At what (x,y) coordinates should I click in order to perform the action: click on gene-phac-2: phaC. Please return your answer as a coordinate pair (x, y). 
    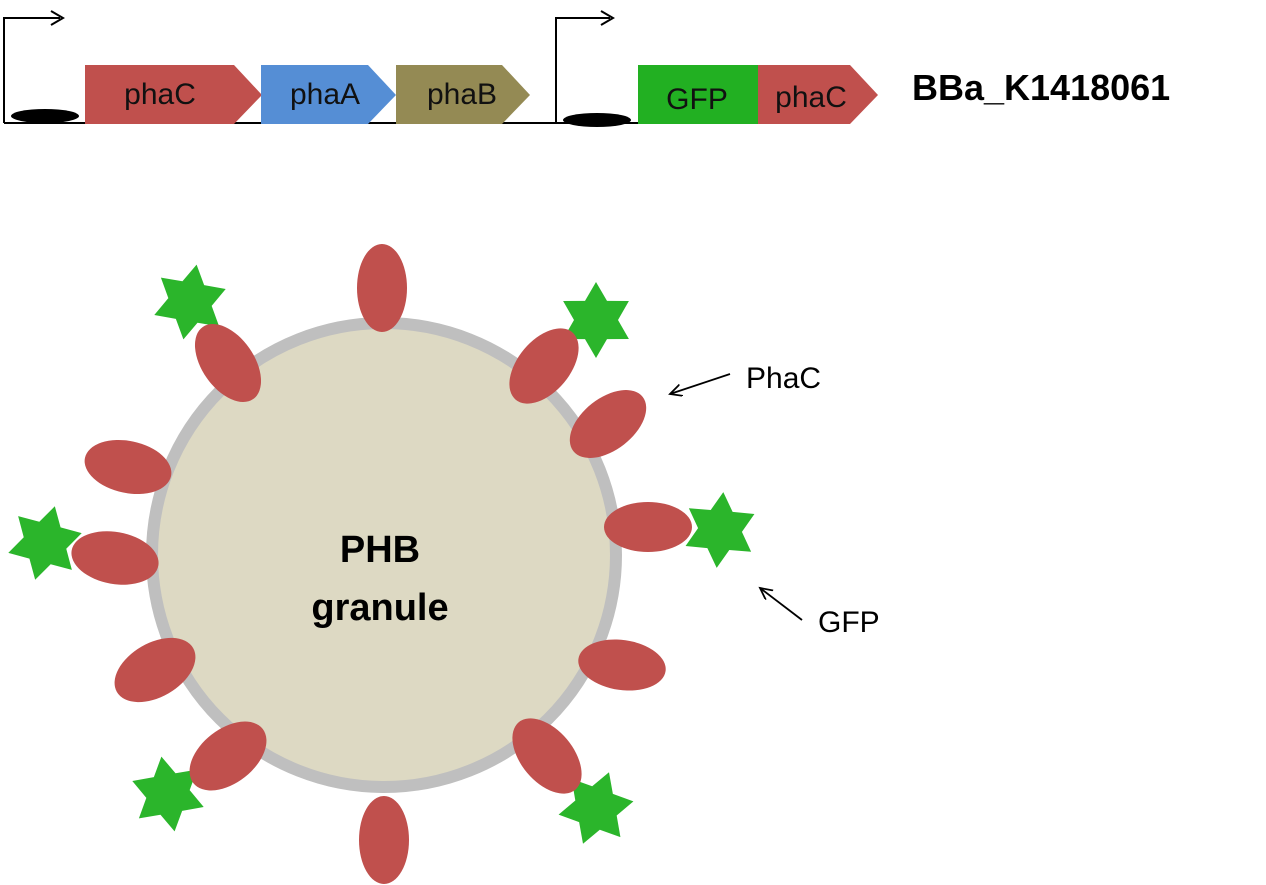
    Looking at the image, I should click on (818, 94).